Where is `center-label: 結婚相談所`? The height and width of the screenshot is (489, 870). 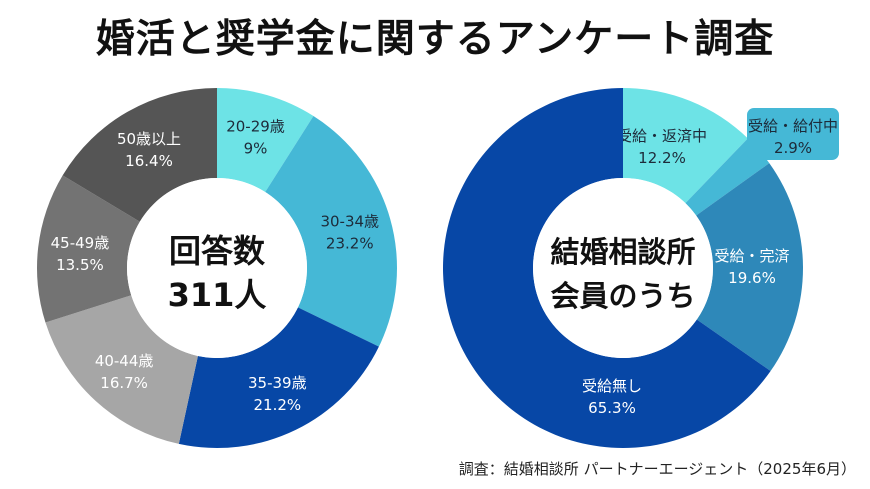 center-label: 結婚相談所 is located at coordinates (622, 252).